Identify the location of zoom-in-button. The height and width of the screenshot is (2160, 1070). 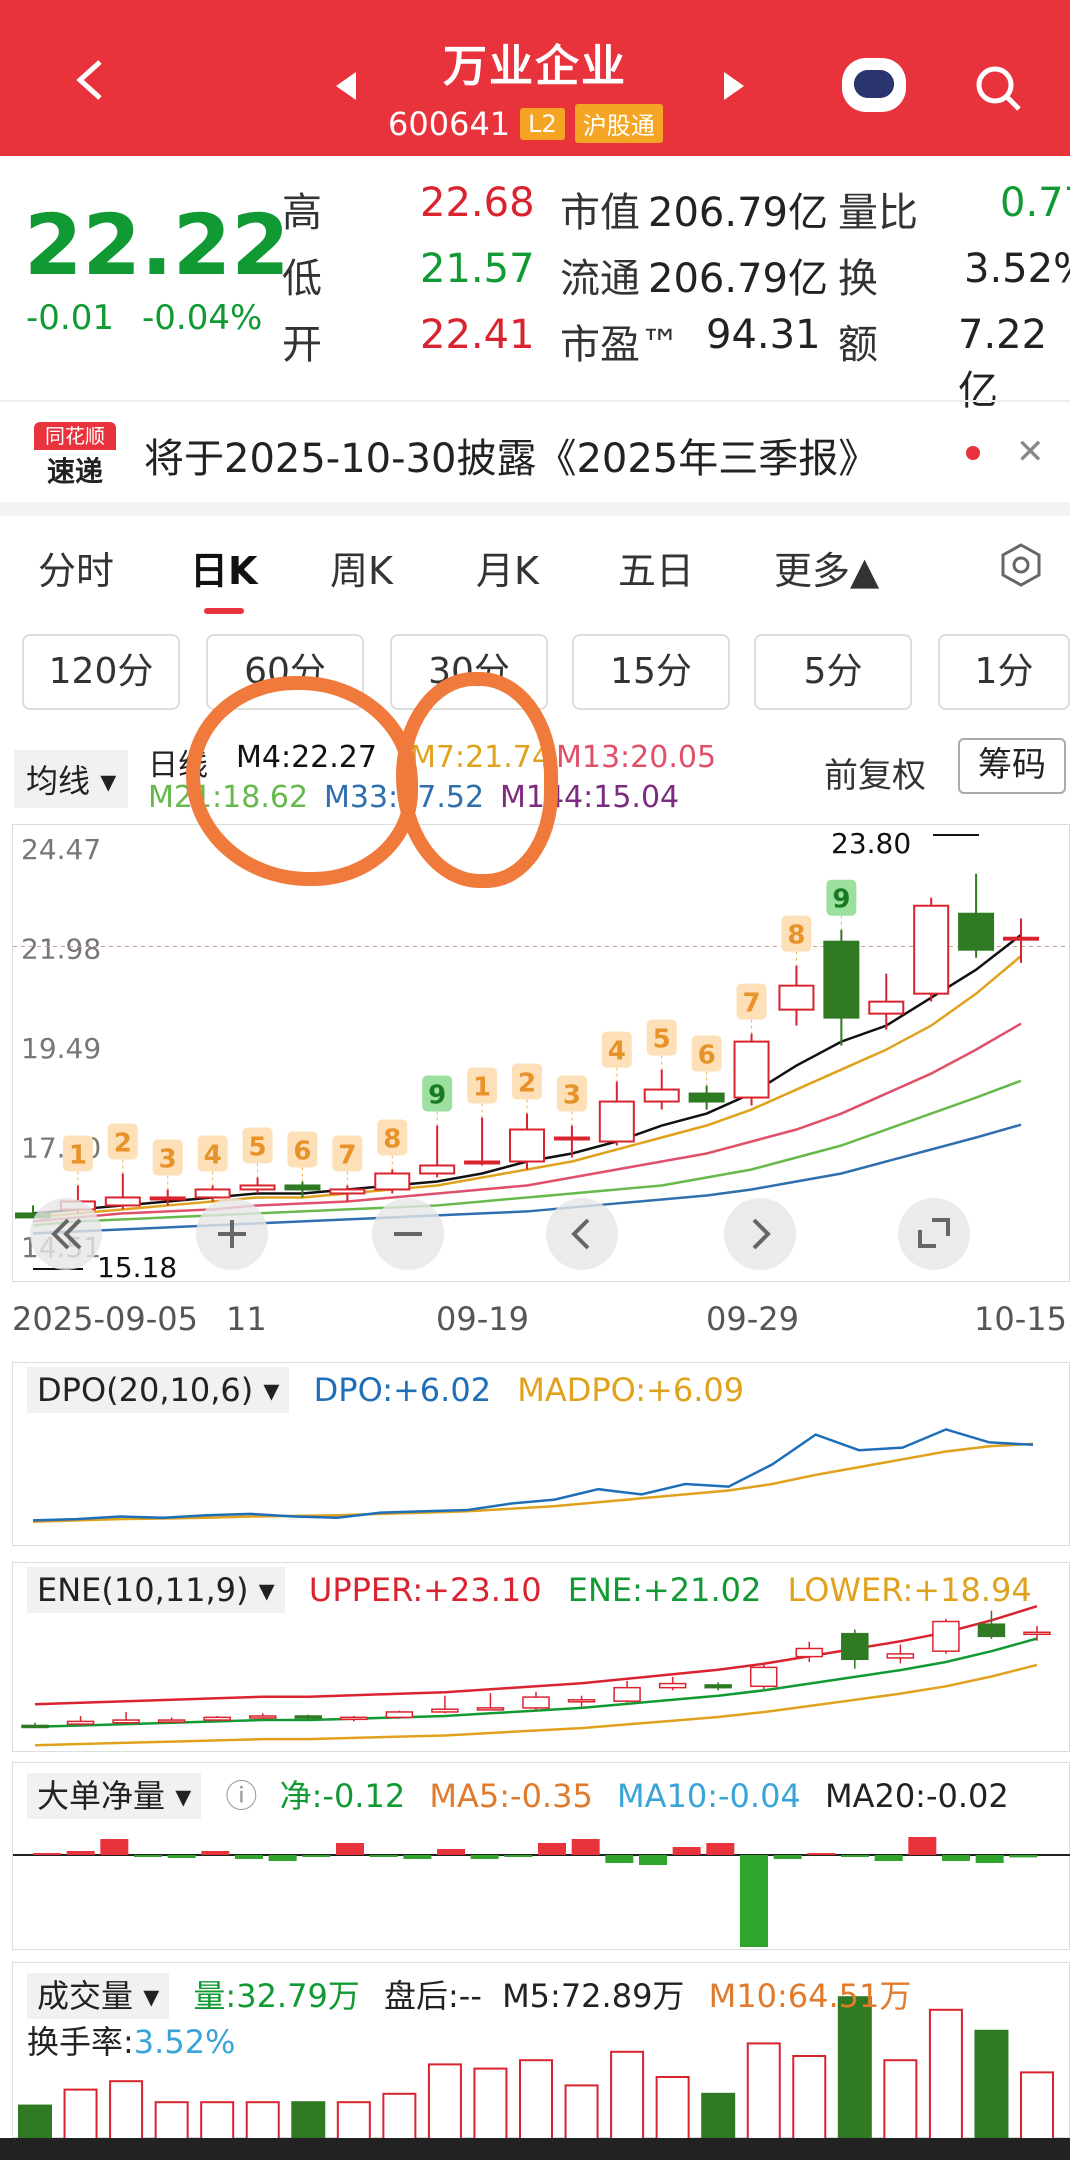
(232, 1234).